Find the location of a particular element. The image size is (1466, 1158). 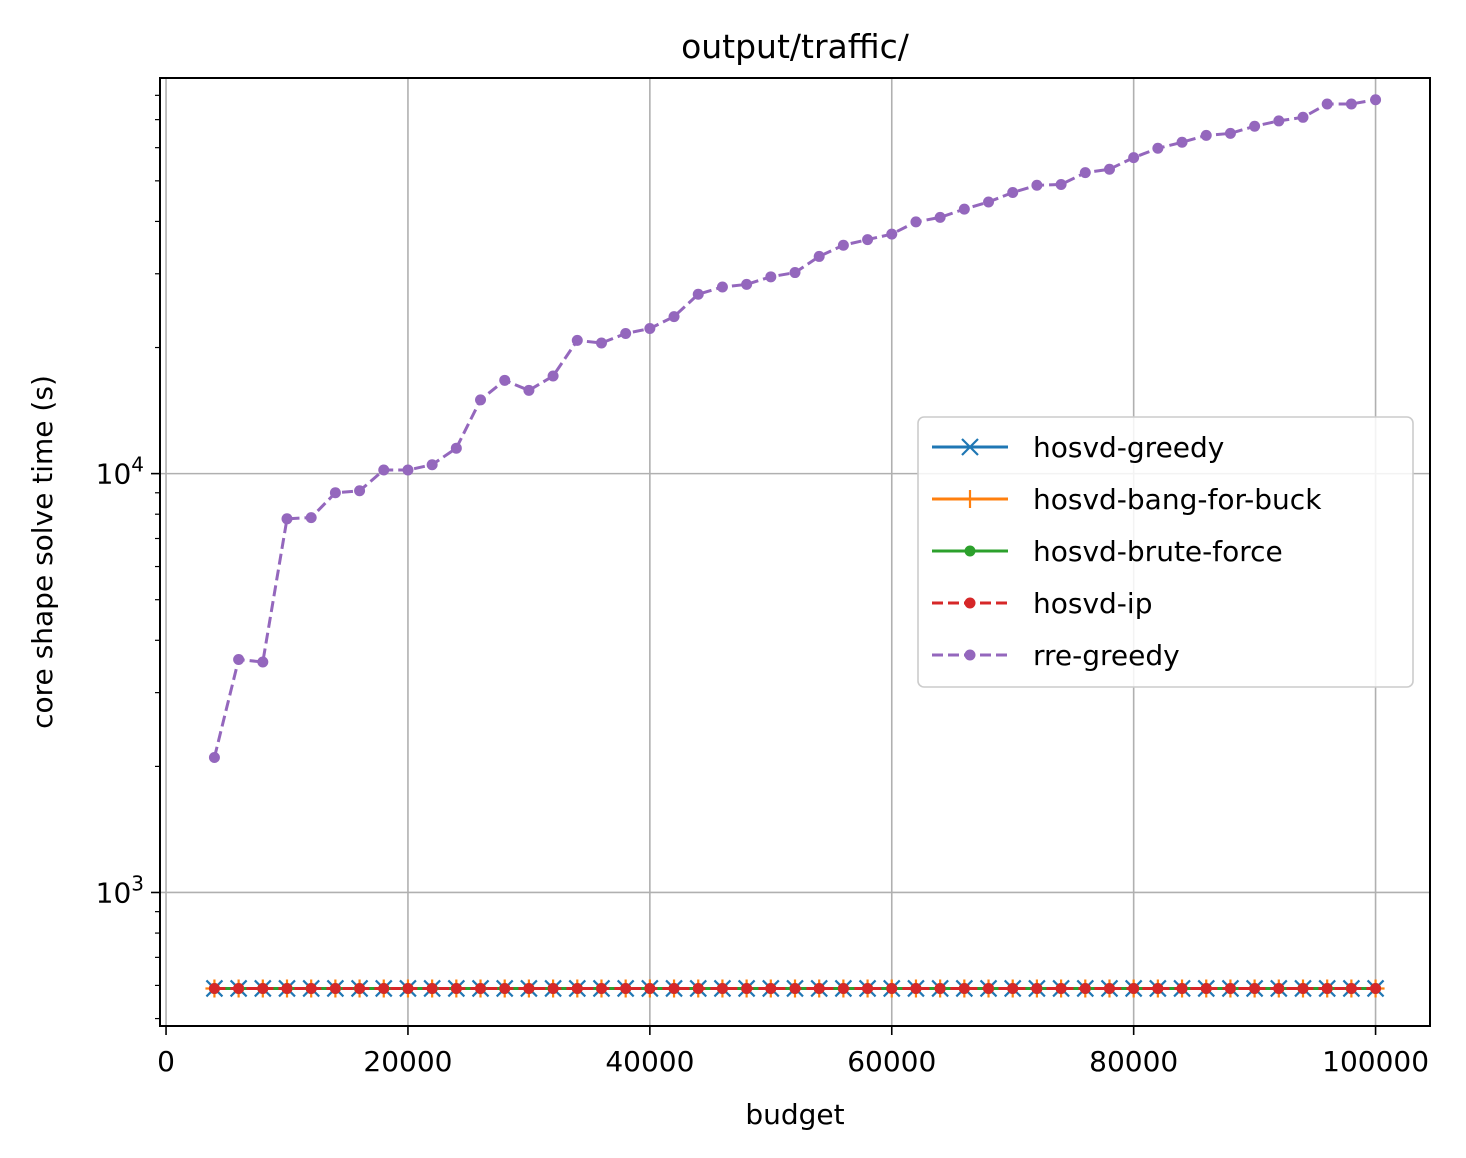

x-tick-label: 20000 is located at coordinates (407, 1061).